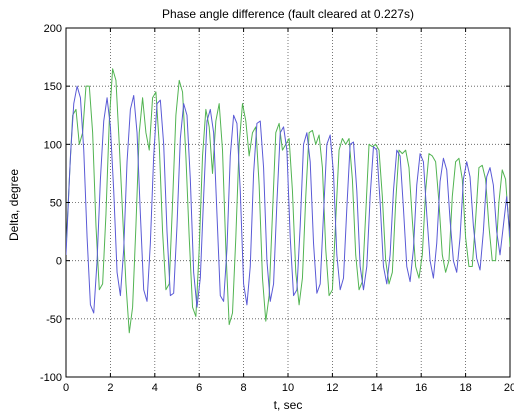  I want to click on x-tick-label: 4, so click(155, 388).